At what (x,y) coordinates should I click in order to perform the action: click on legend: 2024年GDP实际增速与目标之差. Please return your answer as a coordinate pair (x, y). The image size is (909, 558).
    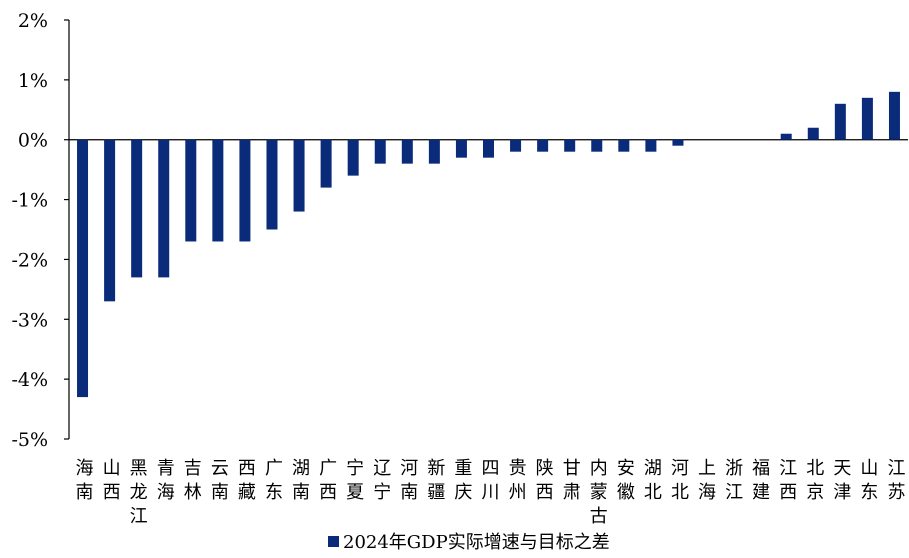
    Looking at the image, I should click on (469, 542).